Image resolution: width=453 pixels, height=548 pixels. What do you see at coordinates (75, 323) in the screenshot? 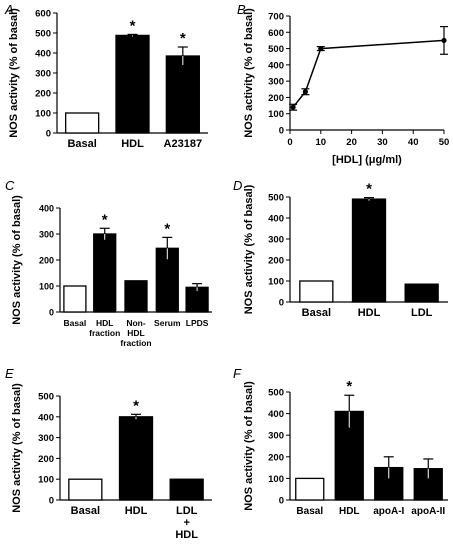
I see `category-label-c: Basal` at bounding box center [75, 323].